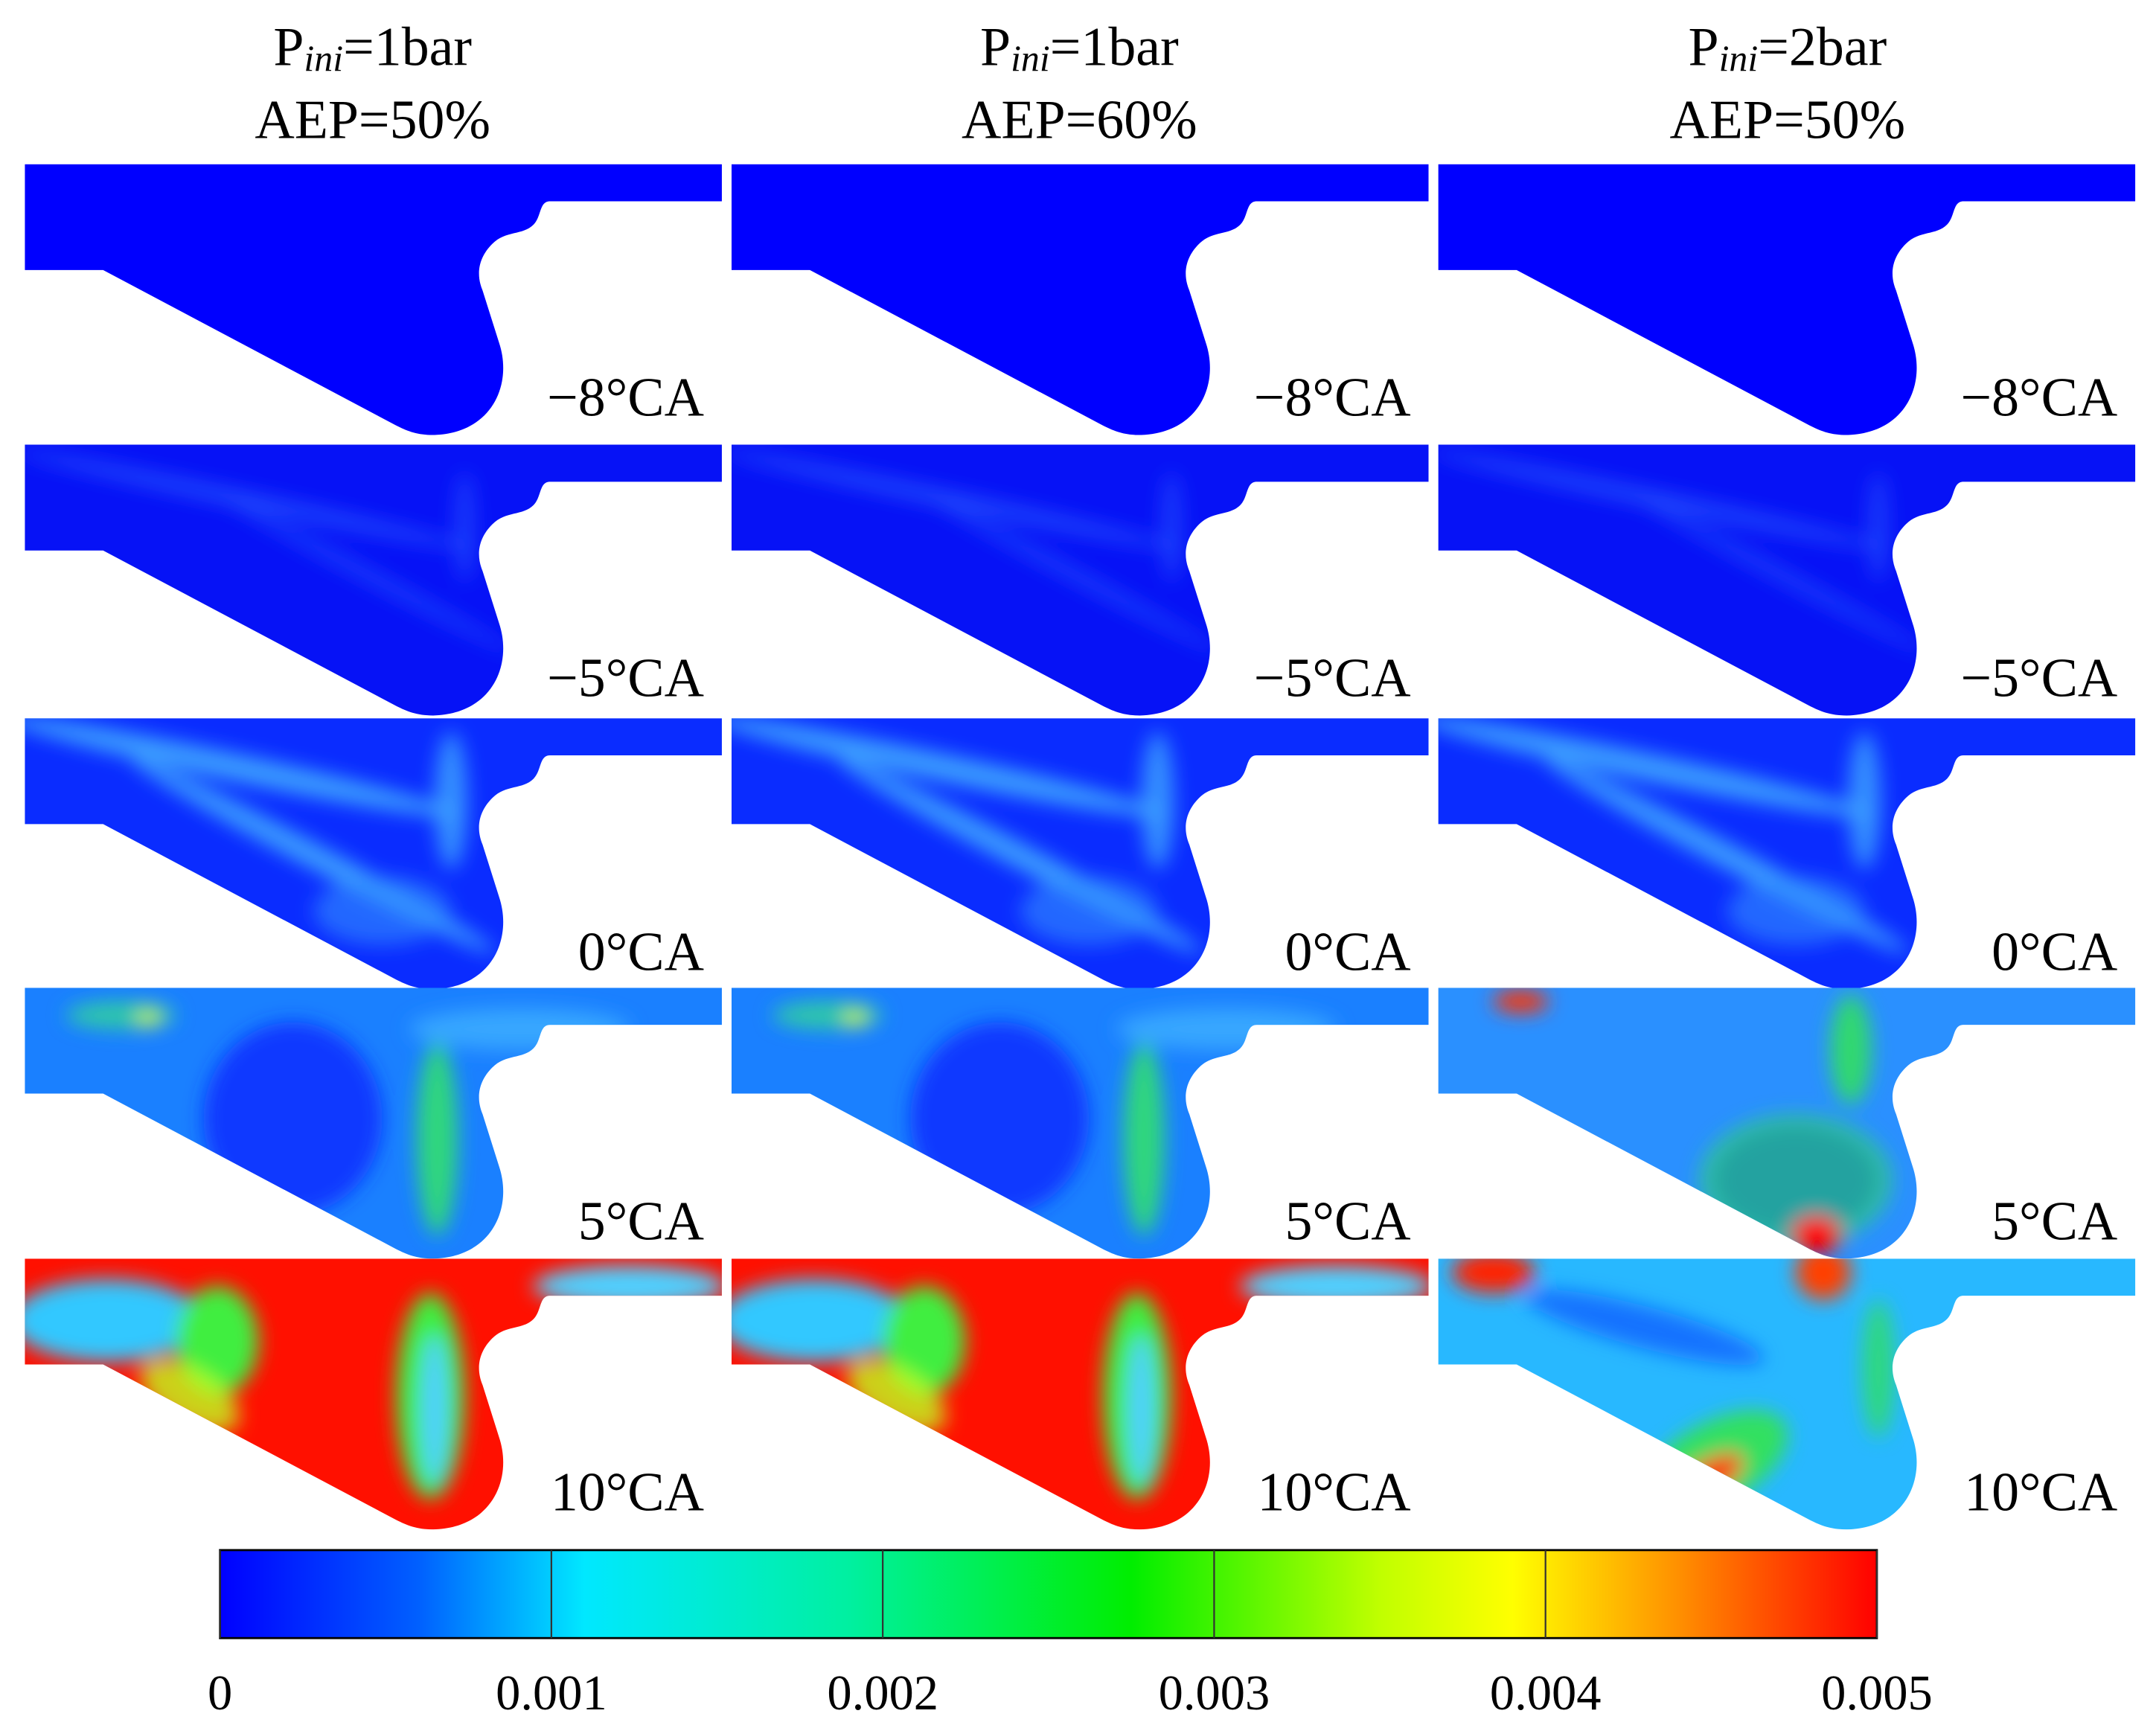  What do you see at coordinates (1214, 1693) in the screenshot?
I see `colorbar-tick-label: 0.003` at bounding box center [1214, 1693].